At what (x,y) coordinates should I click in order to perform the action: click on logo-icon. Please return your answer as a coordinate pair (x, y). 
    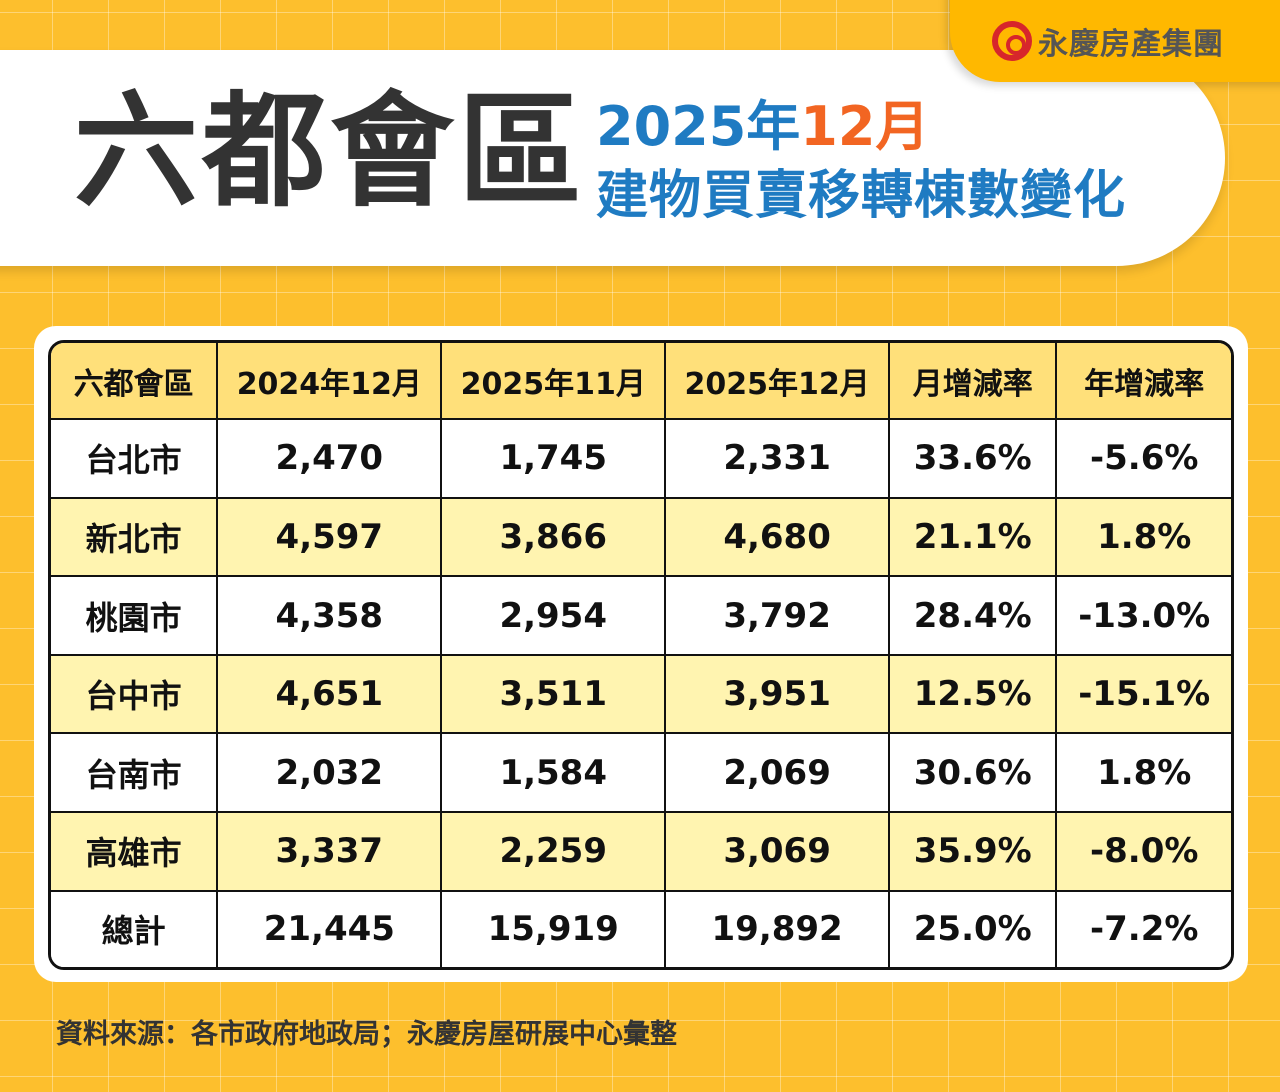
    Looking at the image, I should click on (1012, 41).